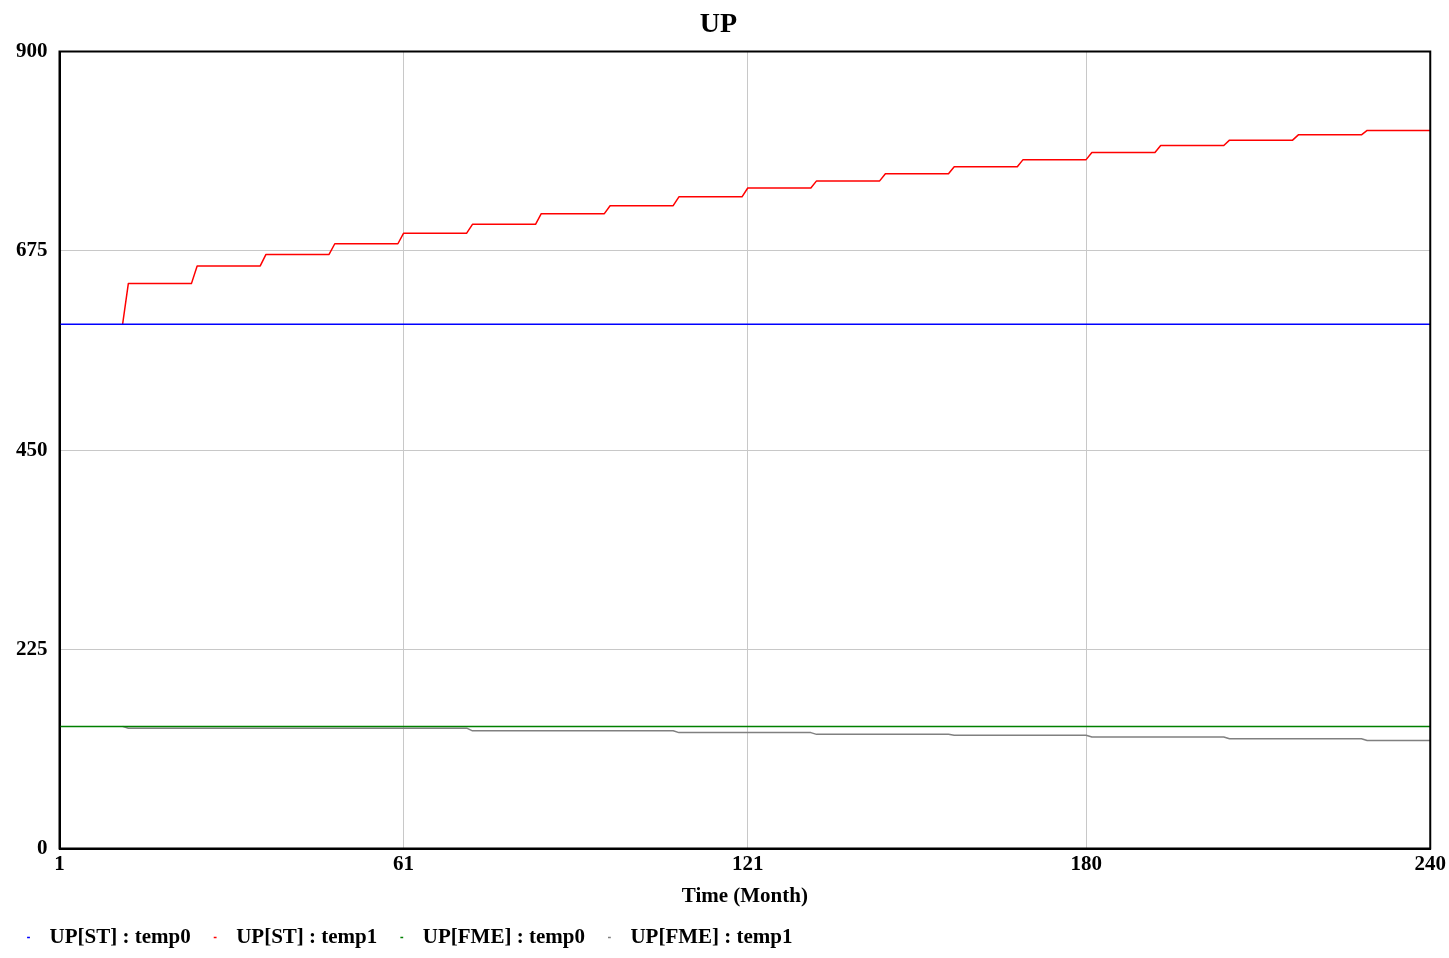  I want to click on legend-label: UP[FME] : temp1, so click(711, 935).